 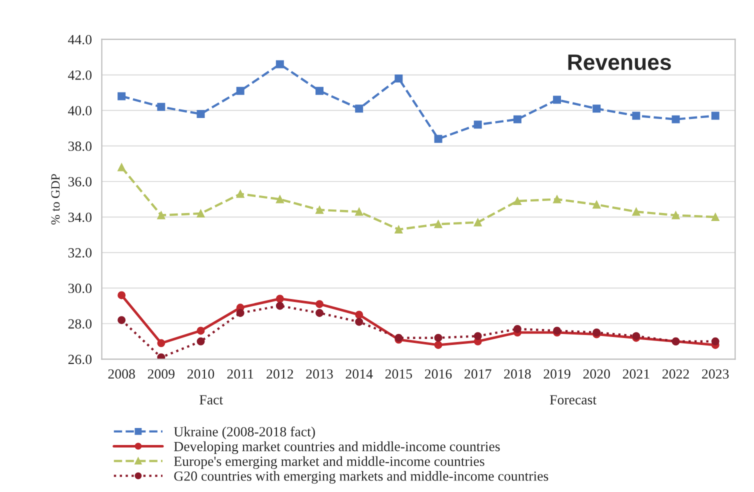 What do you see at coordinates (80, 75) in the screenshot?
I see `y-tick-label: 42.0` at bounding box center [80, 75].